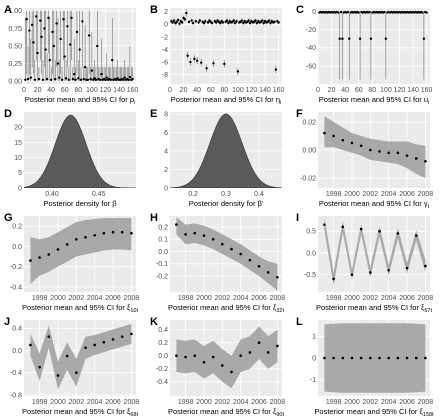 This screenshot has width=440, height=416. I want to click on x-tick-label: 60, so click(359, 90).